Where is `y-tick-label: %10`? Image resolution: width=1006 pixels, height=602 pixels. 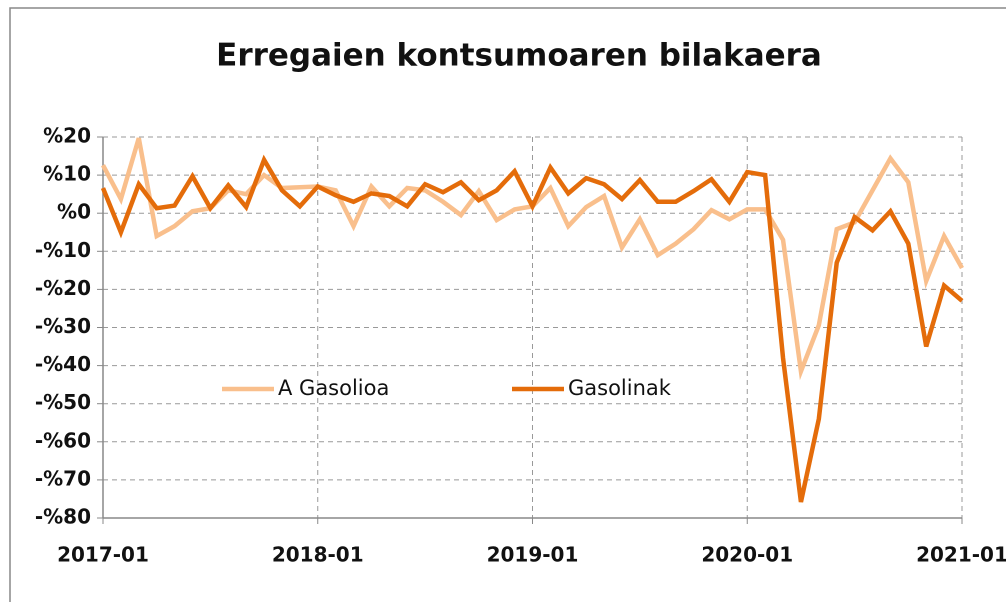 y-tick-label: %10 is located at coordinates (67, 174).